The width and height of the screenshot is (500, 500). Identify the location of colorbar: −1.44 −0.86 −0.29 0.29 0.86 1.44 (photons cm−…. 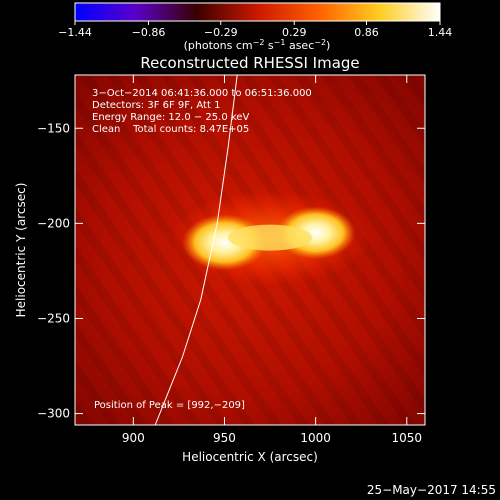
(255, 27).